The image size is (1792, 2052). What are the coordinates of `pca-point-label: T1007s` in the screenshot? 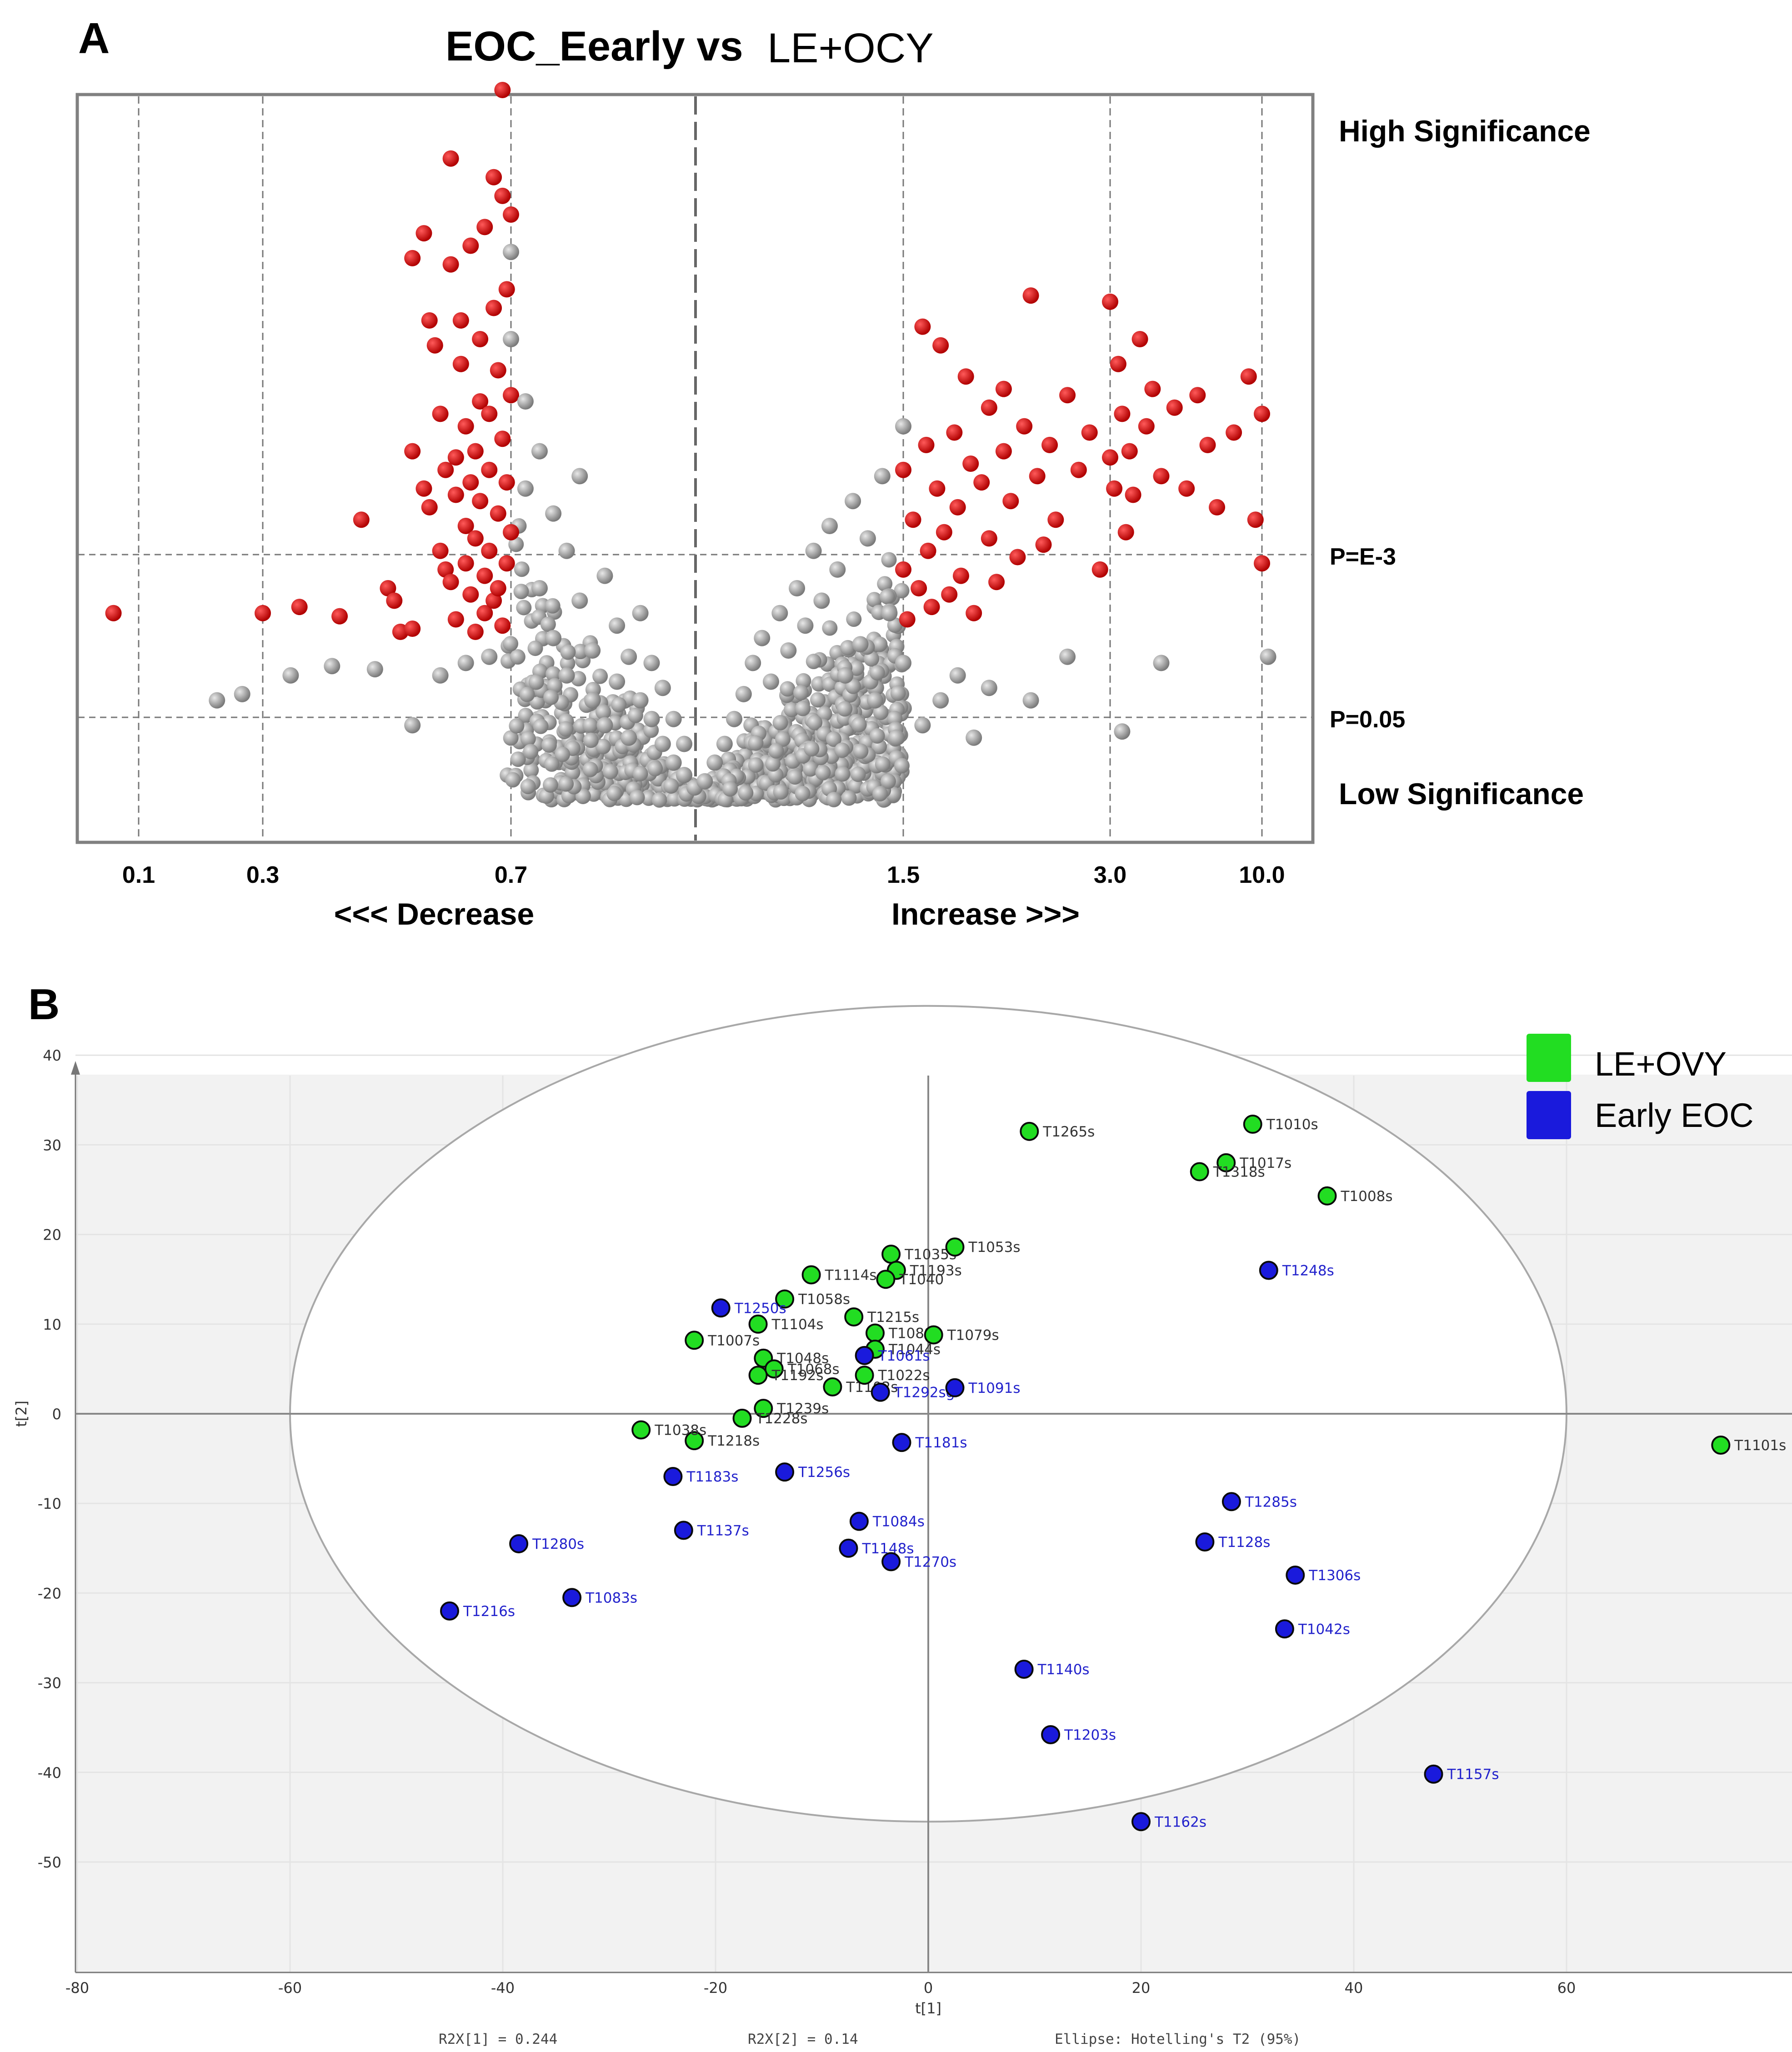 It's located at (733, 1340).